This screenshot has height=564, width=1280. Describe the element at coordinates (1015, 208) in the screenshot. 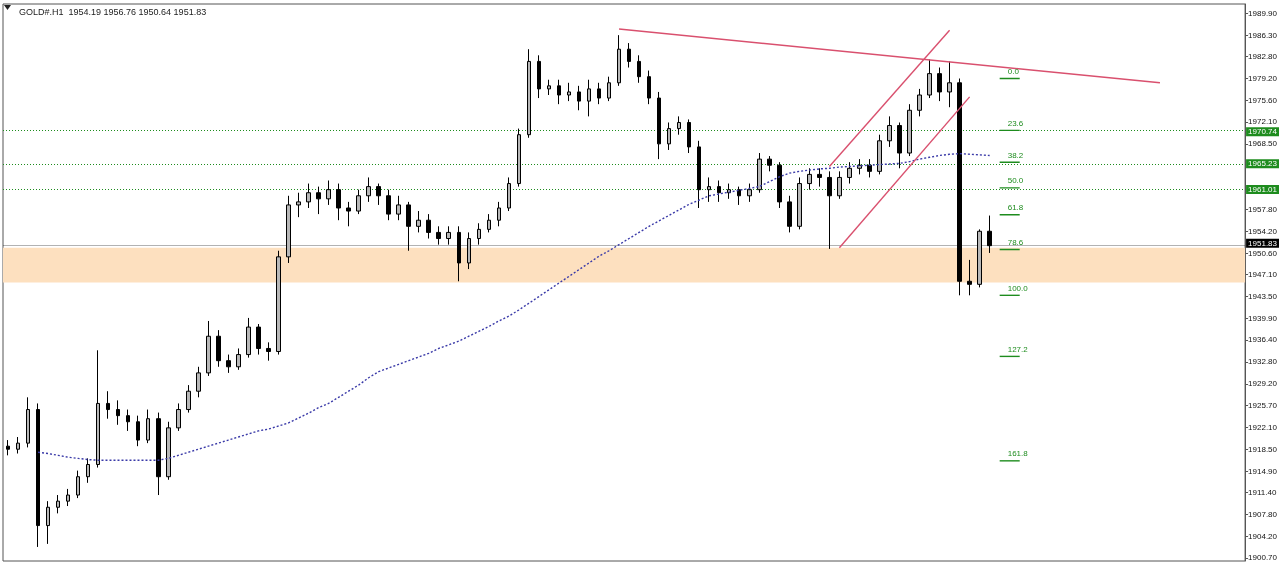

I see `series-label: 61.8` at that location.